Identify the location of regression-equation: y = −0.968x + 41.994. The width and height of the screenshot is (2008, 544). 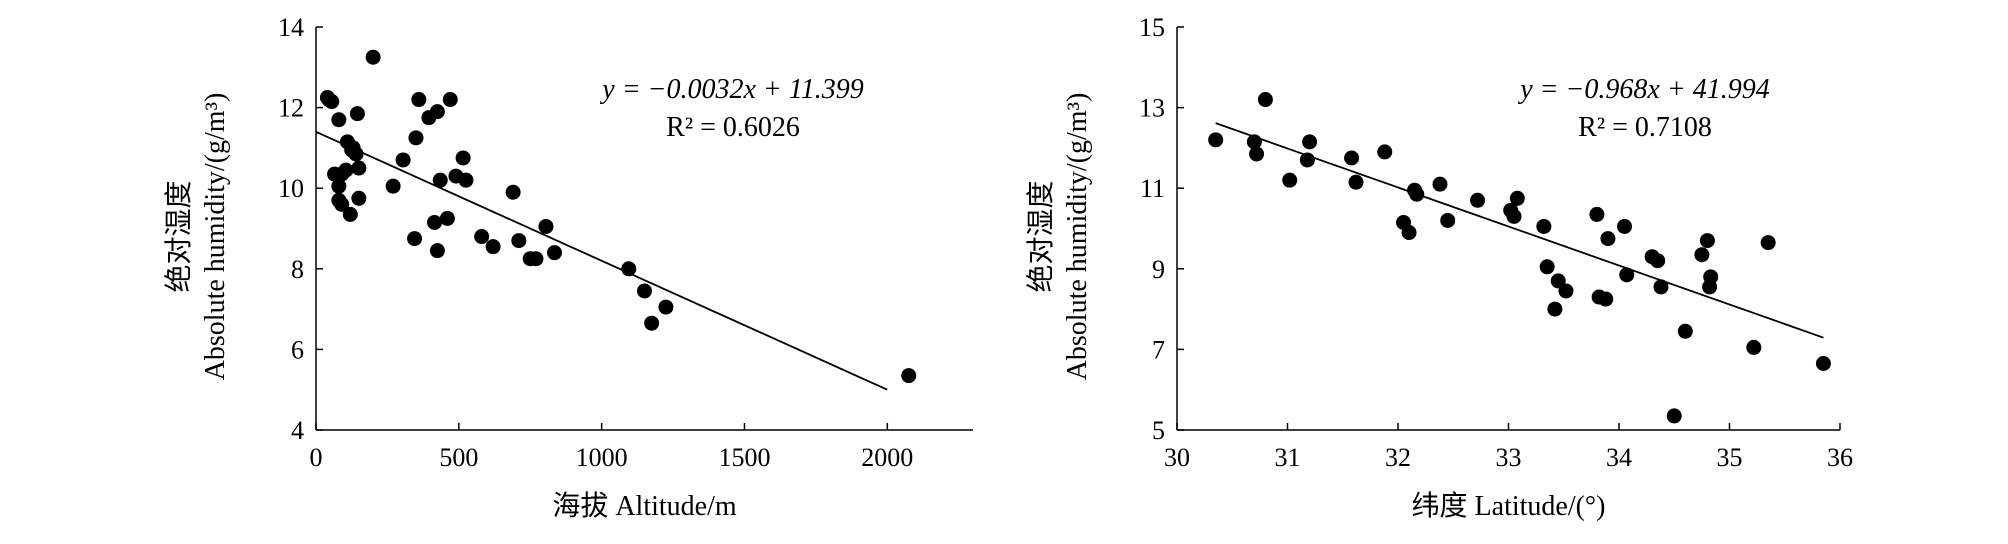
(1643, 89).